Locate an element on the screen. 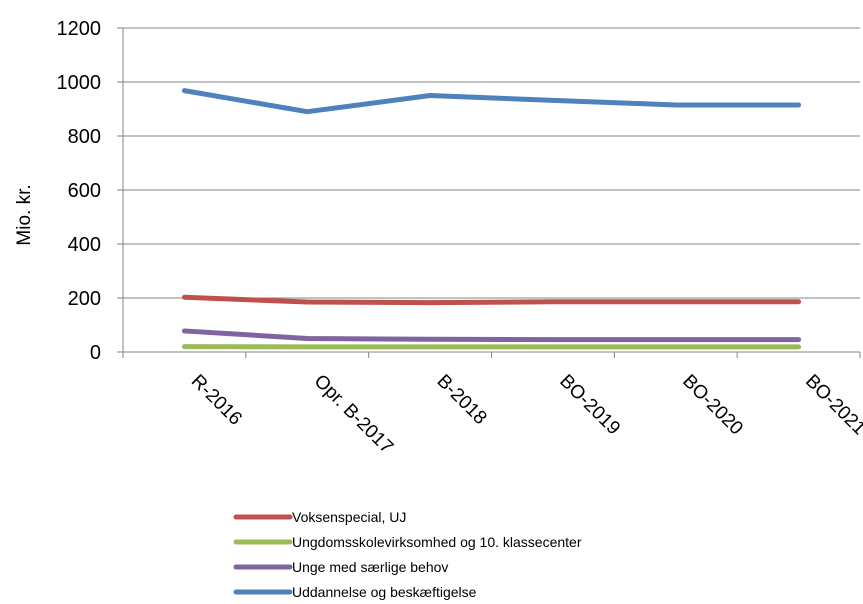  y-tick-labels: 0 200 400 600 800 1000 1200 is located at coordinates (79, 191).